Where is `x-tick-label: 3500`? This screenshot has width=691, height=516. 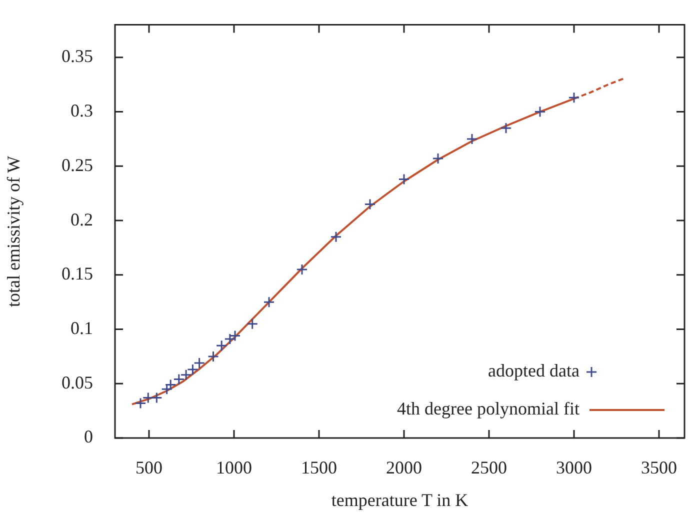 x-tick-label: 3500 is located at coordinates (659, 468).